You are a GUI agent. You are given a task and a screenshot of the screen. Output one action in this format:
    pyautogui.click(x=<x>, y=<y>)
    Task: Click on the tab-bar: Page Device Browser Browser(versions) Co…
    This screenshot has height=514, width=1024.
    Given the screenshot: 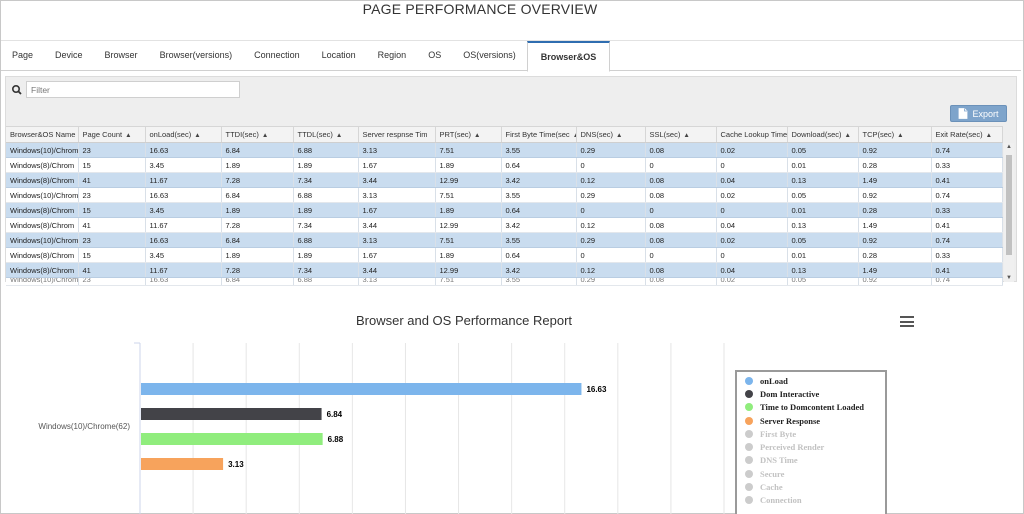 What is the action you would take?
    pyautogui.click(x=511, y=56)
    